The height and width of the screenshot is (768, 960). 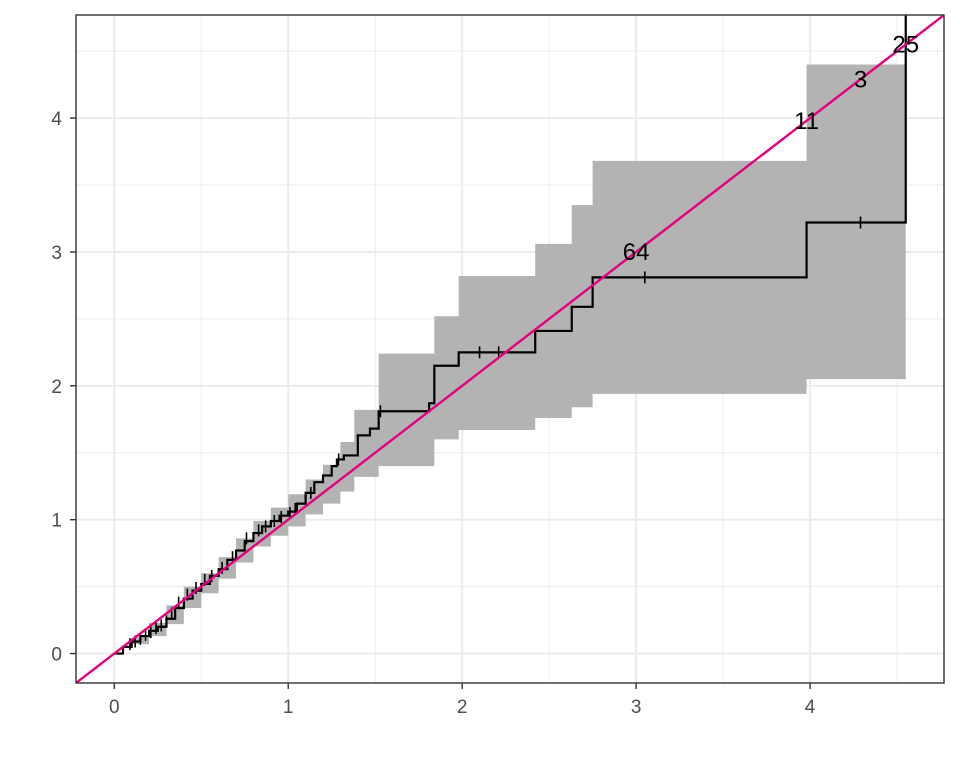 I want to click on x-tick-label: 0, so click(x=114, y=707).